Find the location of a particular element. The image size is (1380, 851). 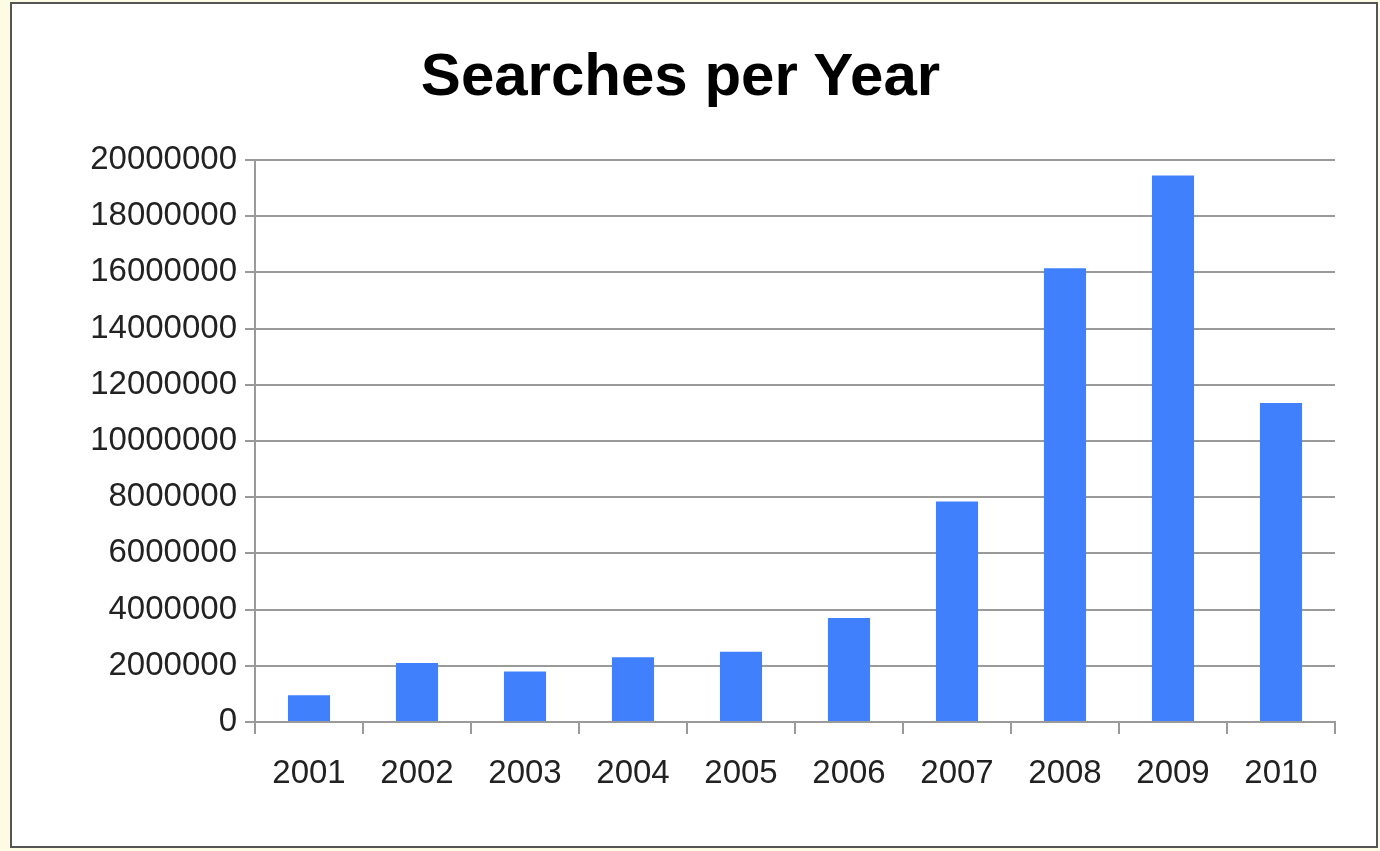

x-tick-label: 2005 is located at coordinates (741, 771).